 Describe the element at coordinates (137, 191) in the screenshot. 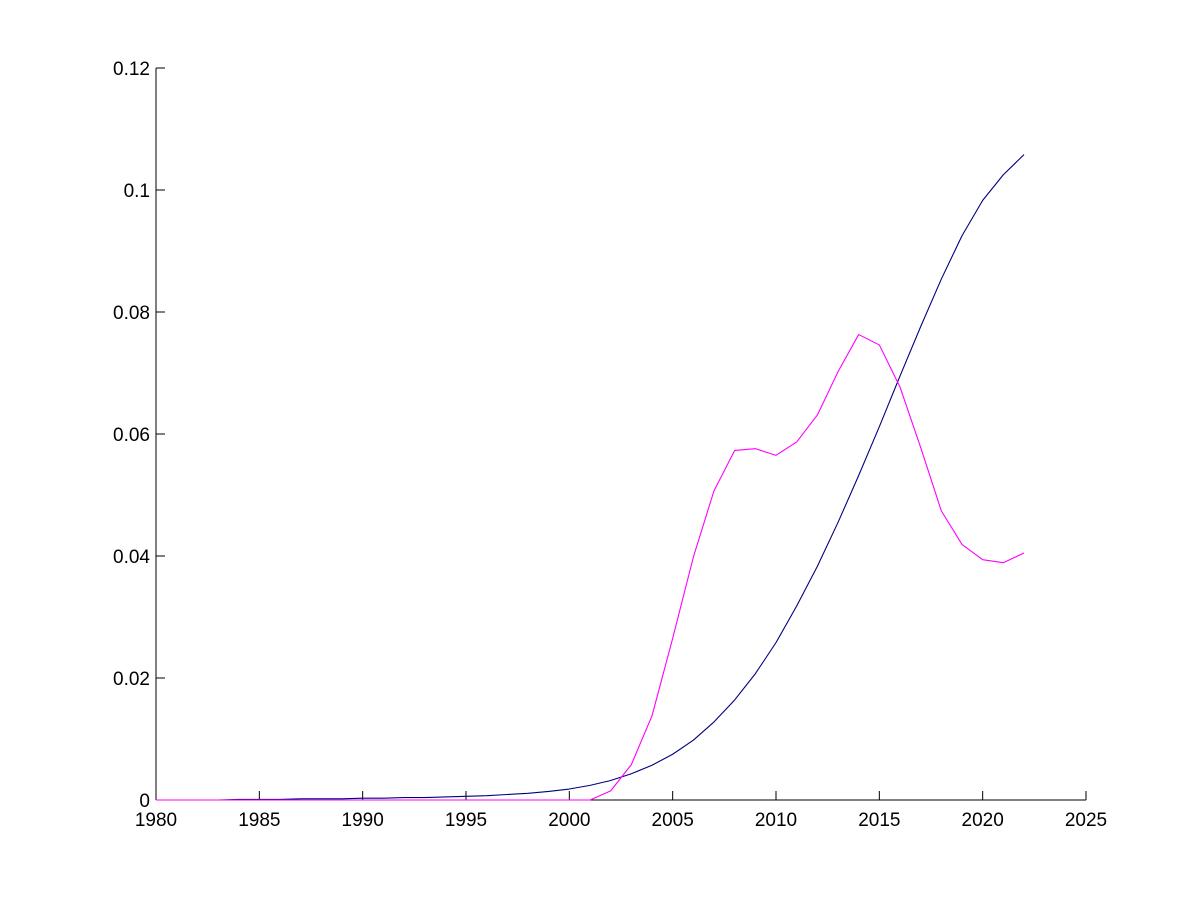

I see `y-tick-label: 0.1` at that location.